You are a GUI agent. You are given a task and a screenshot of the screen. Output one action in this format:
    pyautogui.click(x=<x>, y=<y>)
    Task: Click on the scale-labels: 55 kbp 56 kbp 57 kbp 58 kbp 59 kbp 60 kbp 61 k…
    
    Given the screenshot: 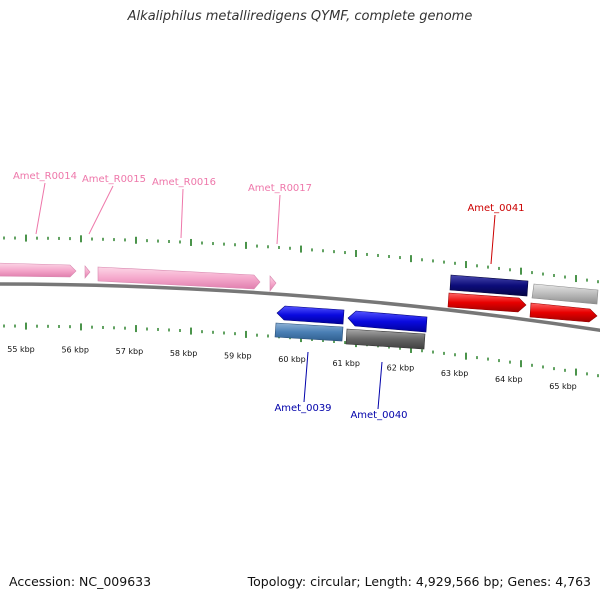 What is the action you would take?
    pyautogui.click(x=292, y=368)
    